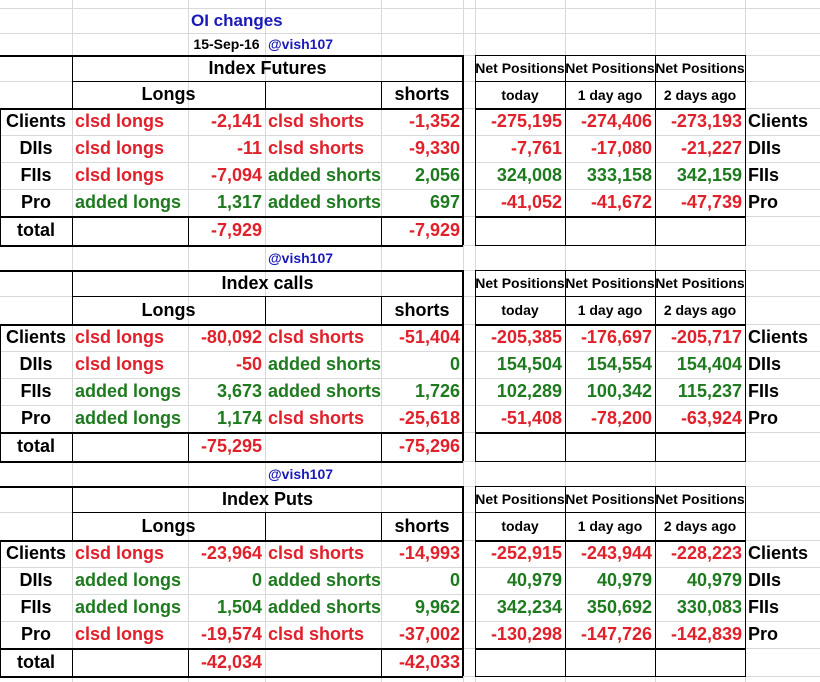 This screenshot has height=682, width=820. What do you see at coordinates (706, 634) in the screenshot?
I see `net-2-days-ago-pro: -142,839` at bounding box center [706, 634].